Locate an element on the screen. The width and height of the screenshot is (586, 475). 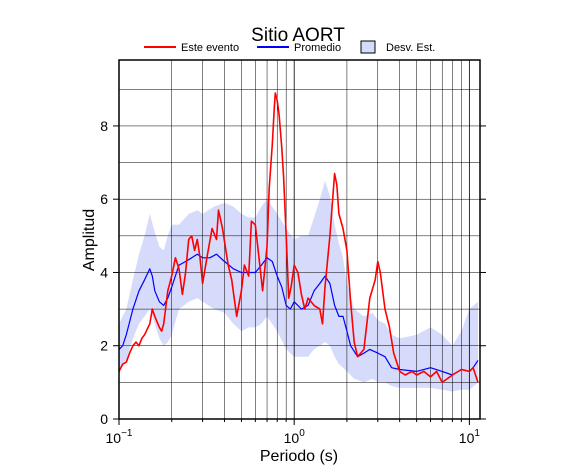
x-tick-label: 10⁰ is located at coordinates (295, 437).